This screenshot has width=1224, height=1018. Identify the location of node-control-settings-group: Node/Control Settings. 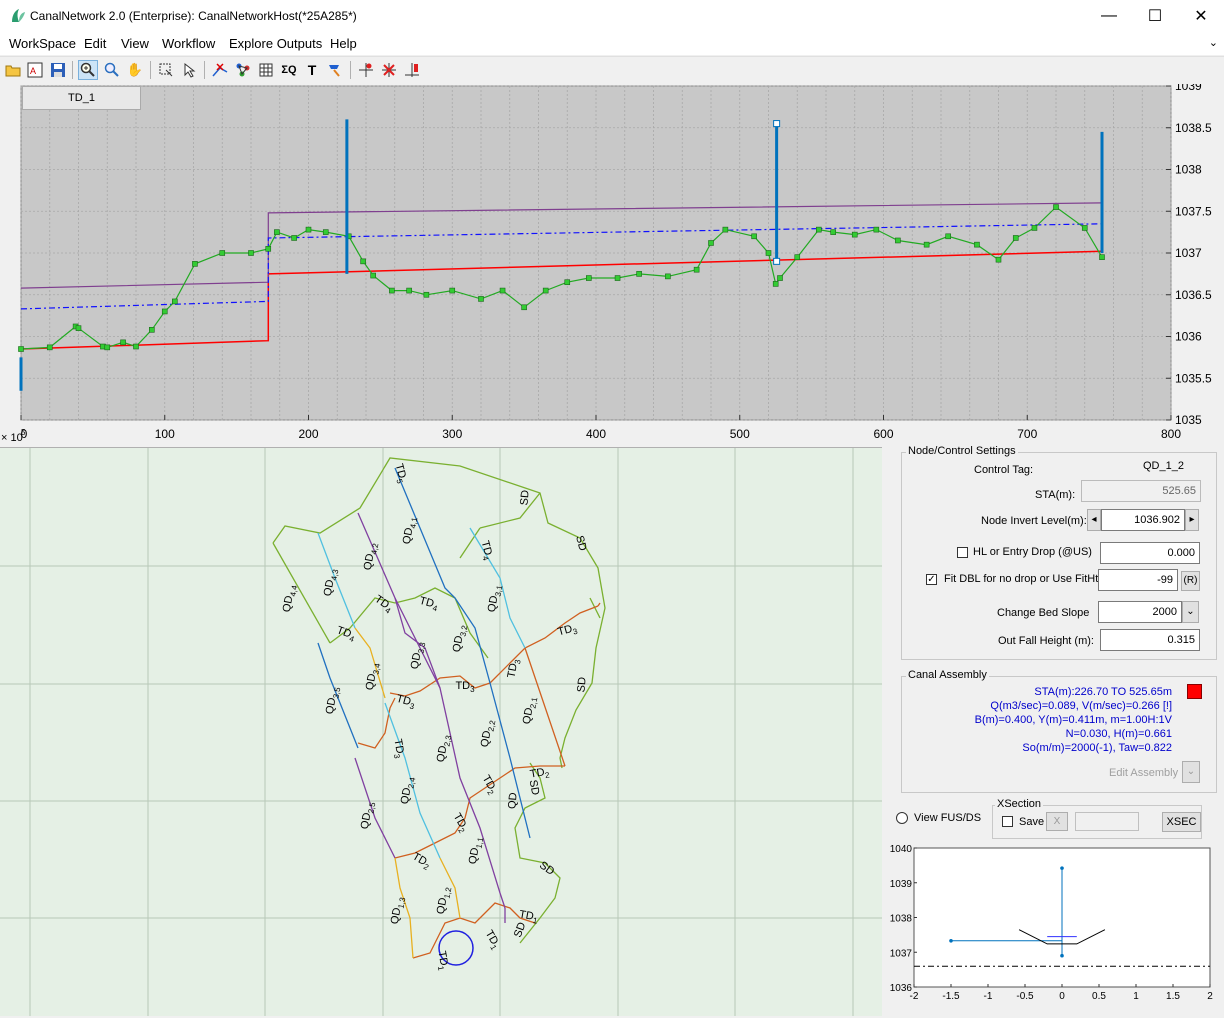
(1059, 552).